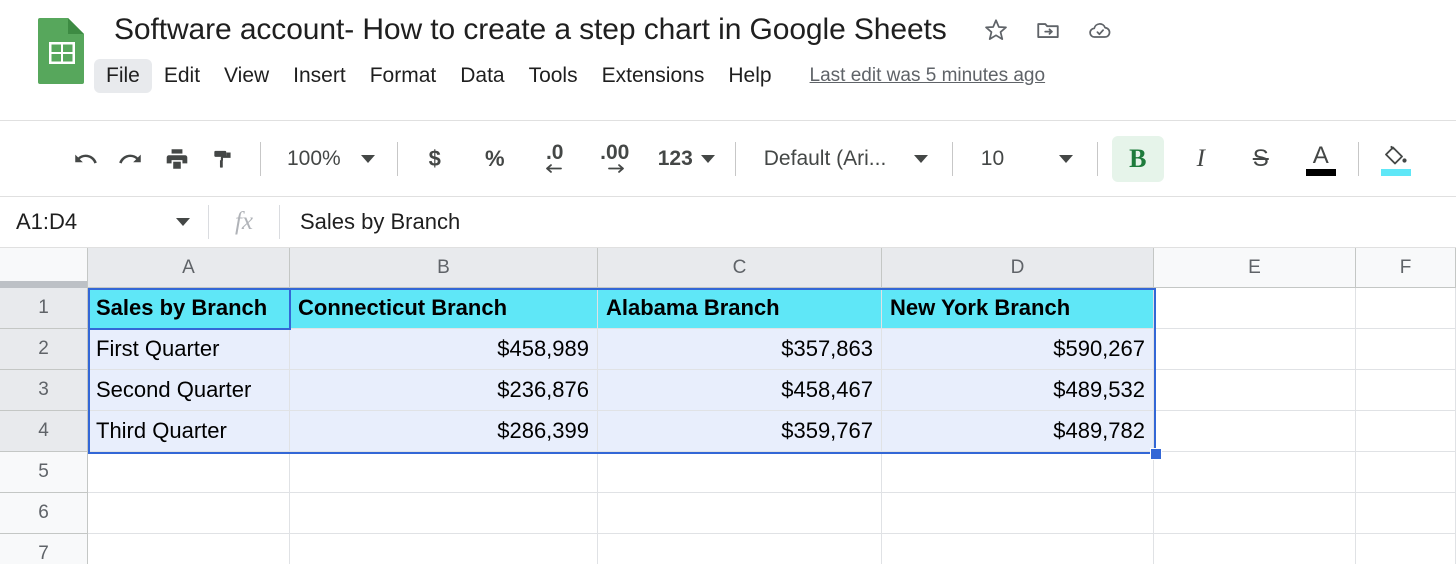 This screenshot has height=568, width=1456. I want to click on cell-e2, so click(1255, 349).